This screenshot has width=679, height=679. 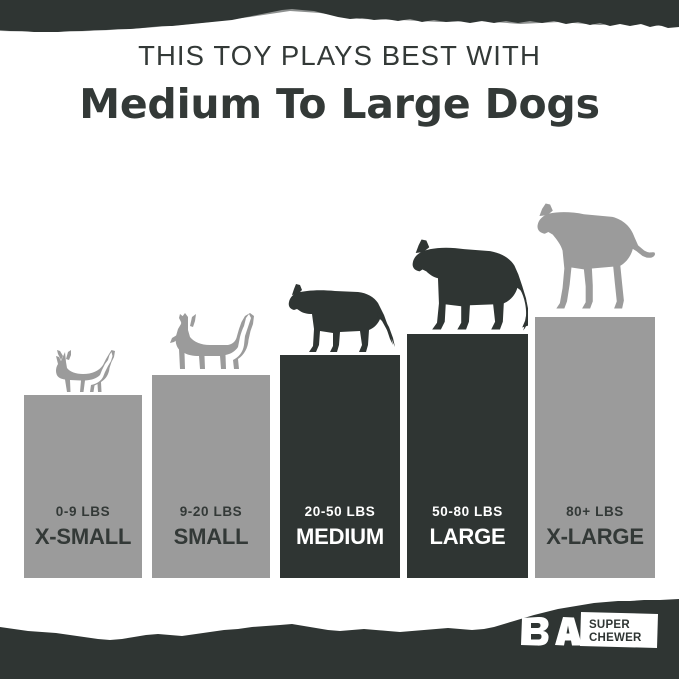 I want to click on logo-line-1: SUPER, so click(x=609, y=625).